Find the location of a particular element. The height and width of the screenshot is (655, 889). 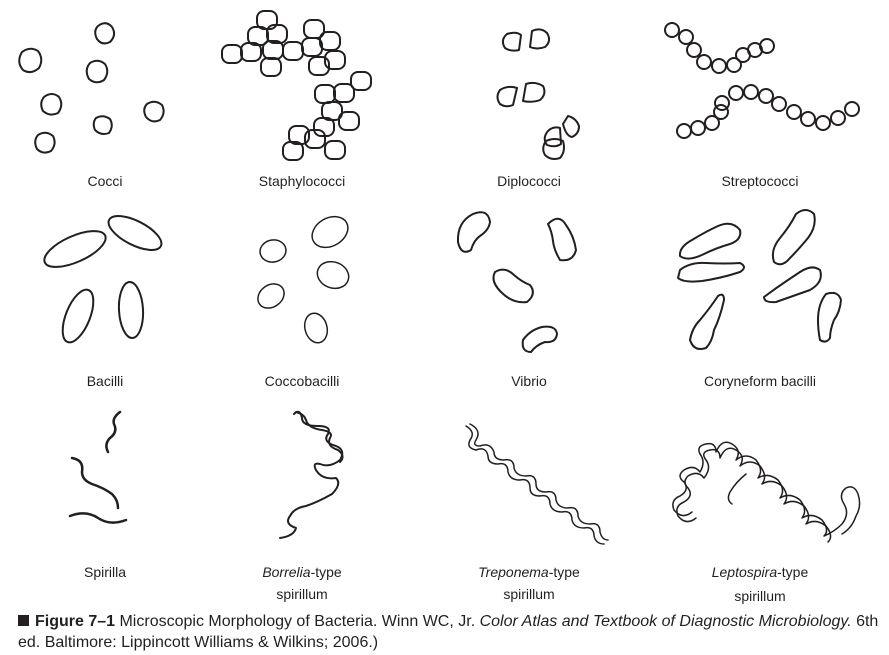

borrelia-suffix: -type is located at coordinates (326, 572).